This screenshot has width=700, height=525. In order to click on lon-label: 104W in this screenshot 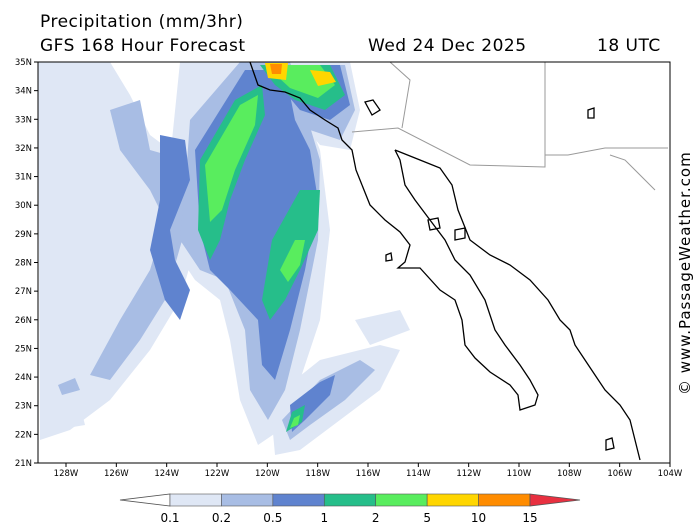, I will do `click(670, 474)`.